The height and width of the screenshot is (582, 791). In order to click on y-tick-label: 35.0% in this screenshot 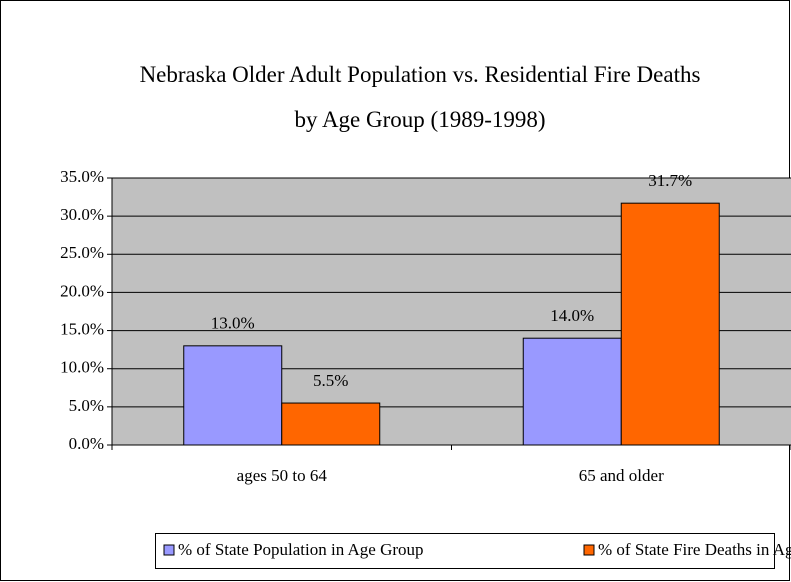, I will do `click(82, 176)`.